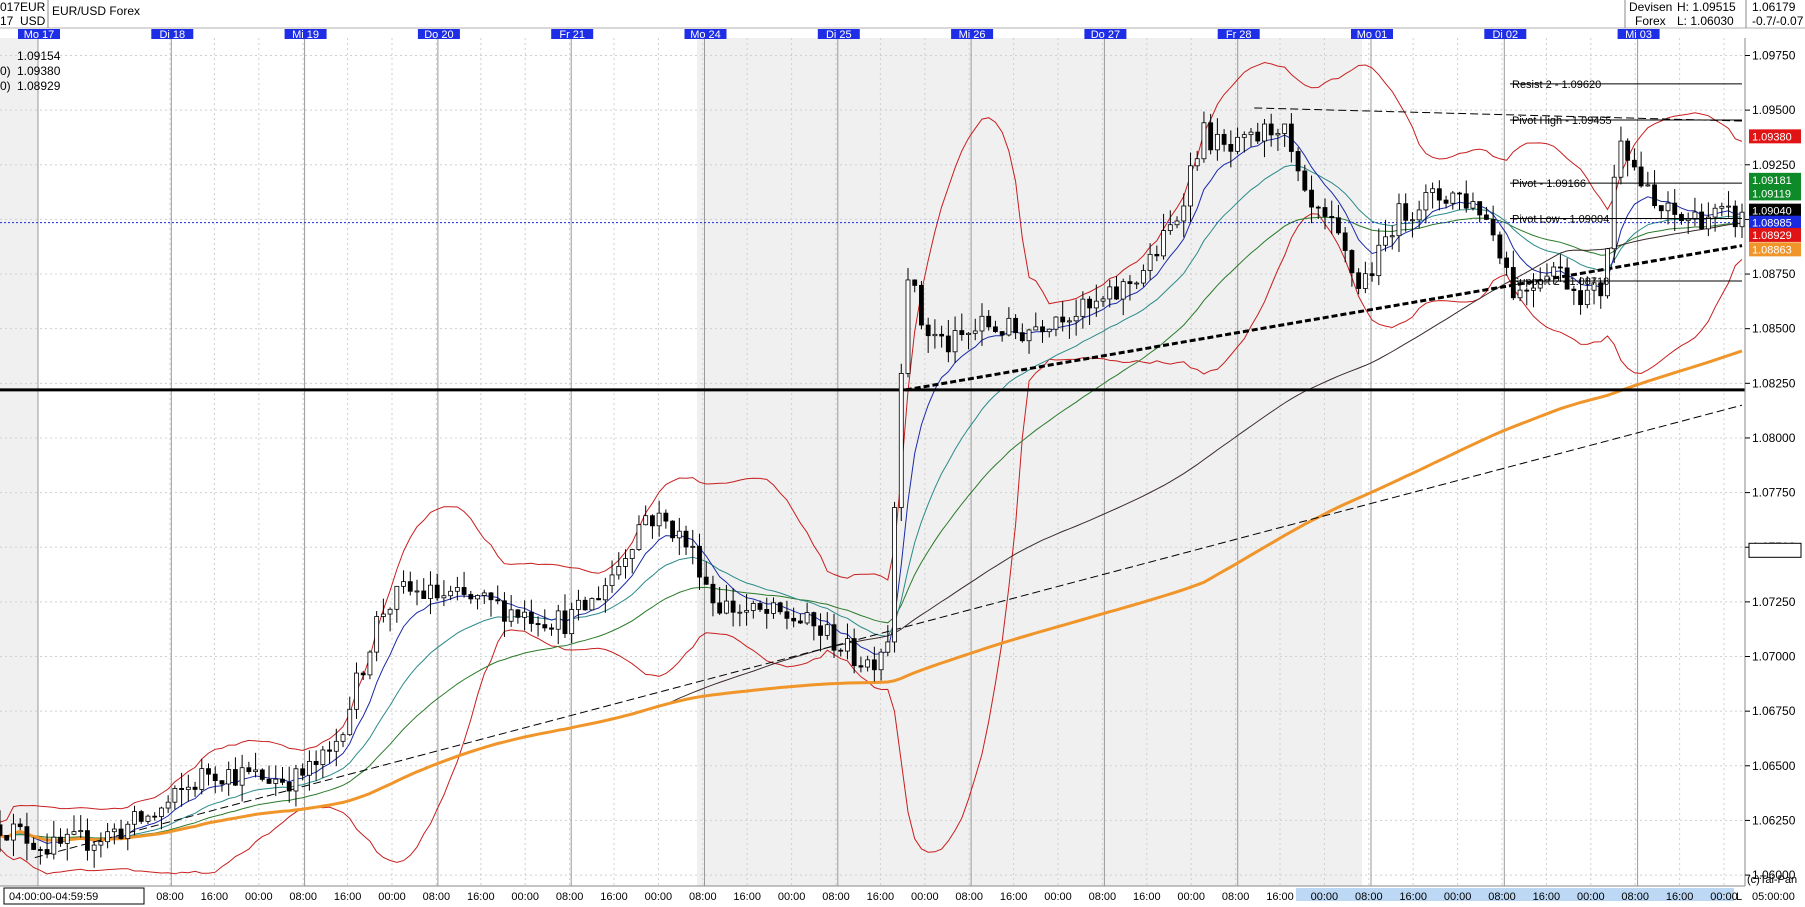 Image resolution: width=1805 pixels, height=907 pixels. What do you see at coordinates (1280, 897) in the screenshot?
I see `time-label-25: 16:00` at bounding box center [1280, 897].